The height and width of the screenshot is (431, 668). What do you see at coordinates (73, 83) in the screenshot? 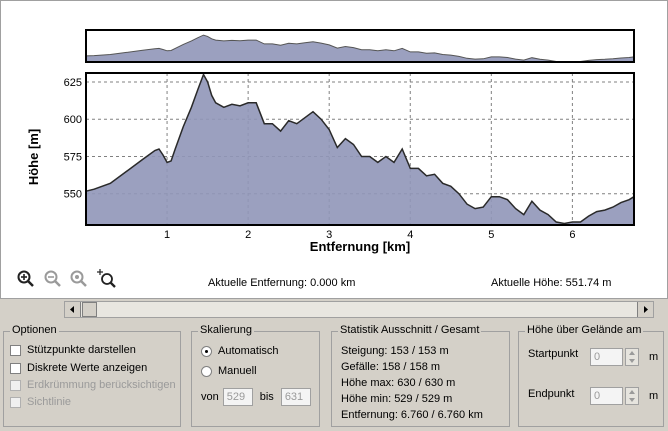
I see `y-tick-label: 625` at bounding box center [73, 83].